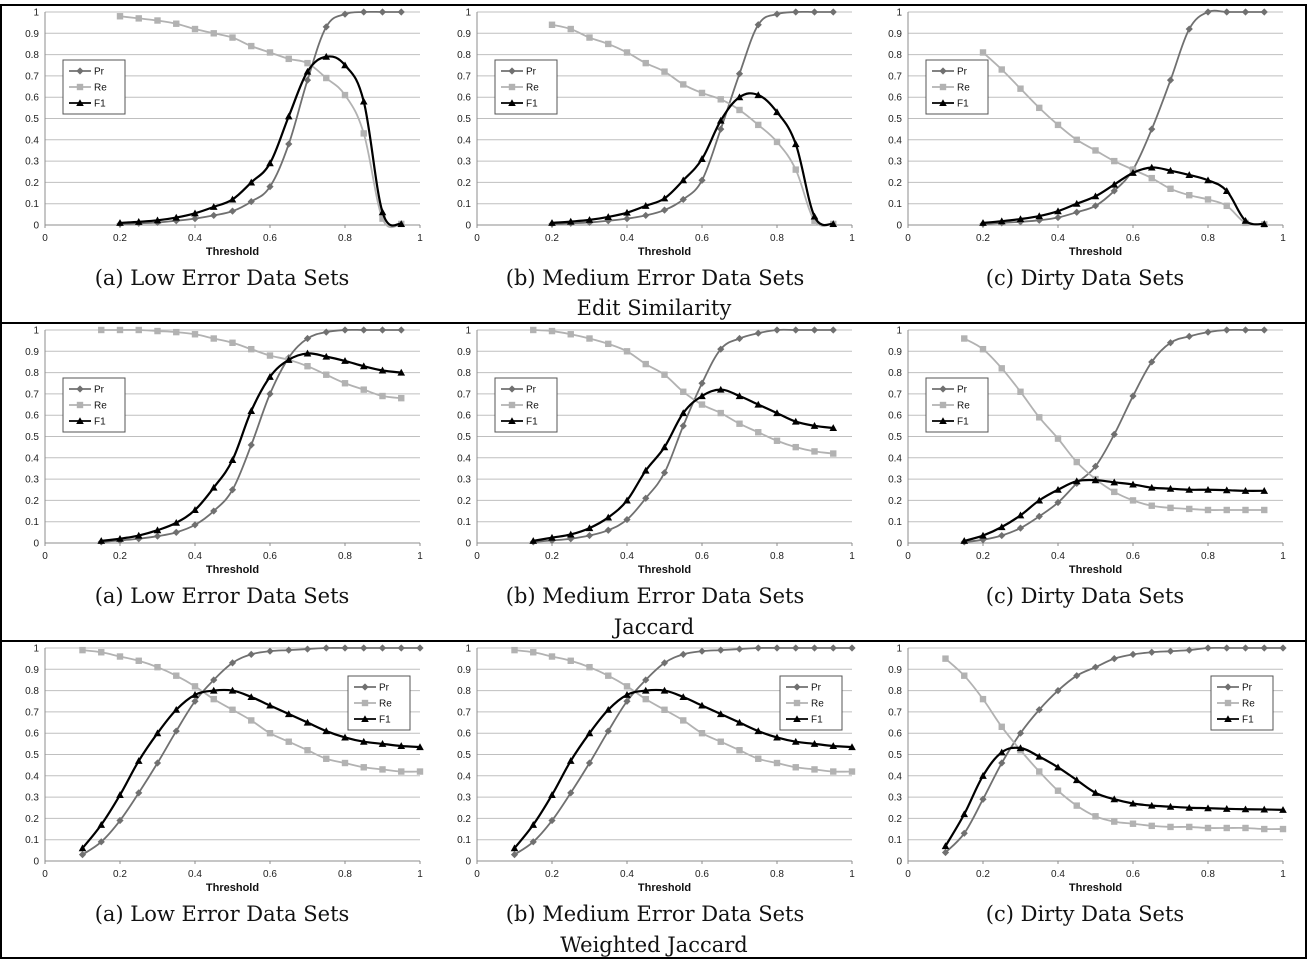 This screenshot has height=959, width=1307. I want to click on legend-label-pr: Pr, so click(531, 390).